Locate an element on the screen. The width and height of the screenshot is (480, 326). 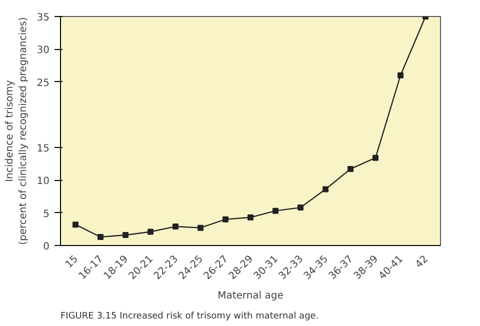
y-tick-label: 25 is located at coordinates (43, 83).